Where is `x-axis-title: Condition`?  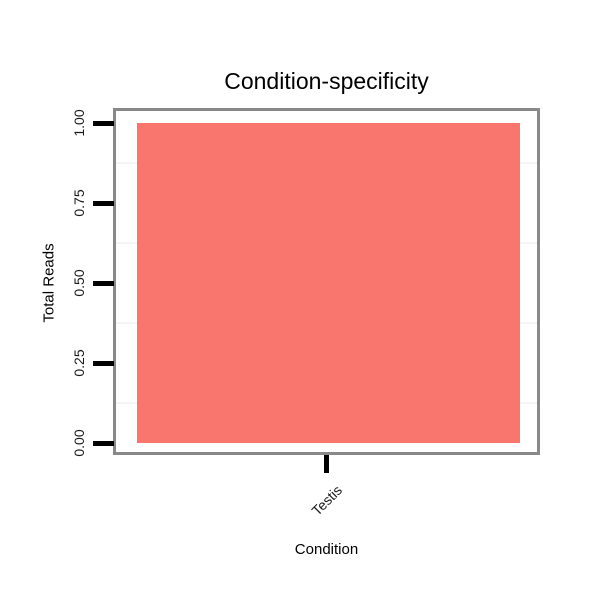
x-axis-title: Condition is located at coordinates (326, 549).